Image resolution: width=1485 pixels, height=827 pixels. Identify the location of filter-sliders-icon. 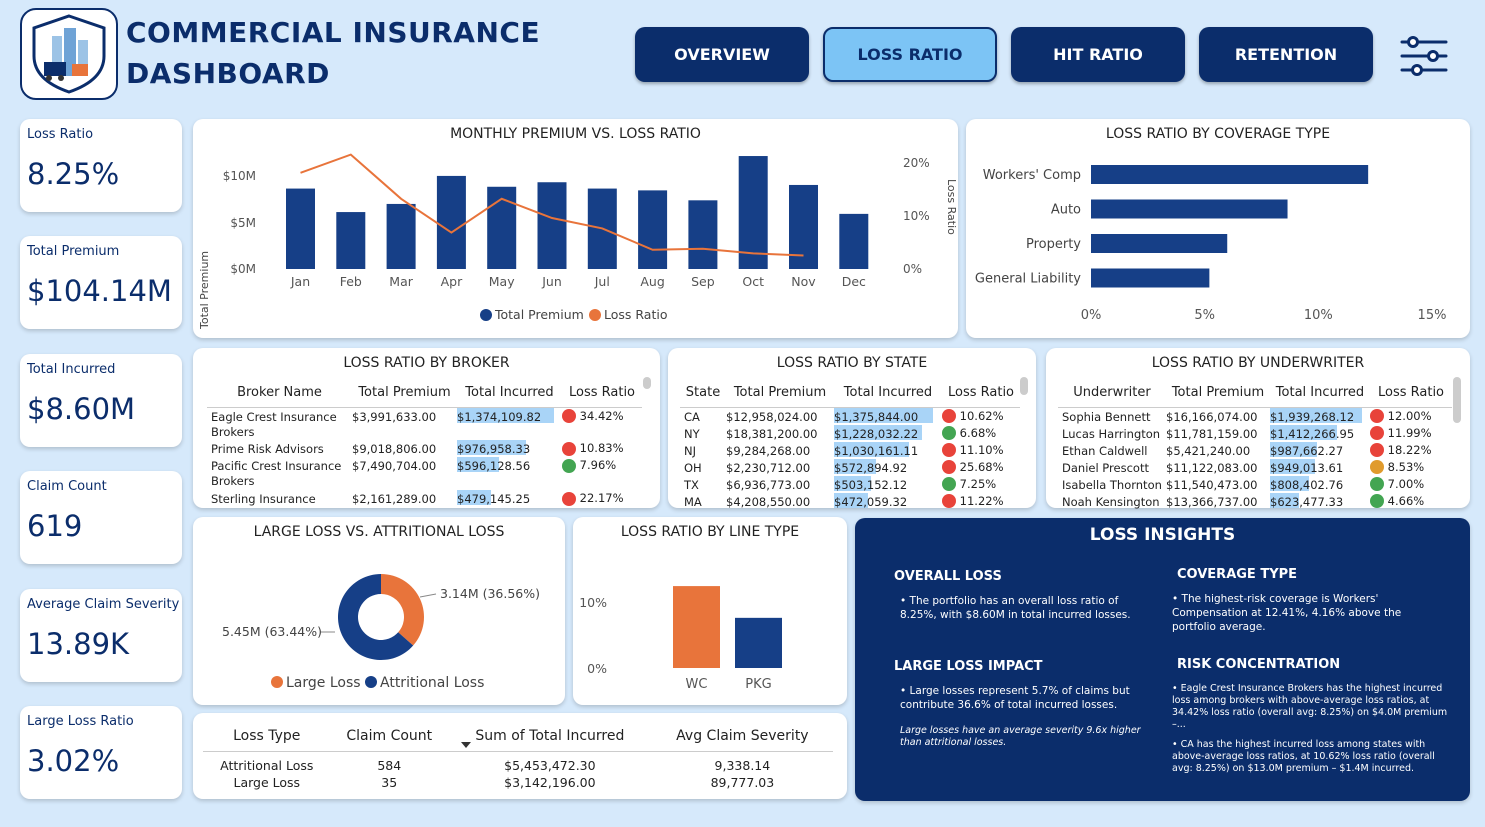
(1424, 56).